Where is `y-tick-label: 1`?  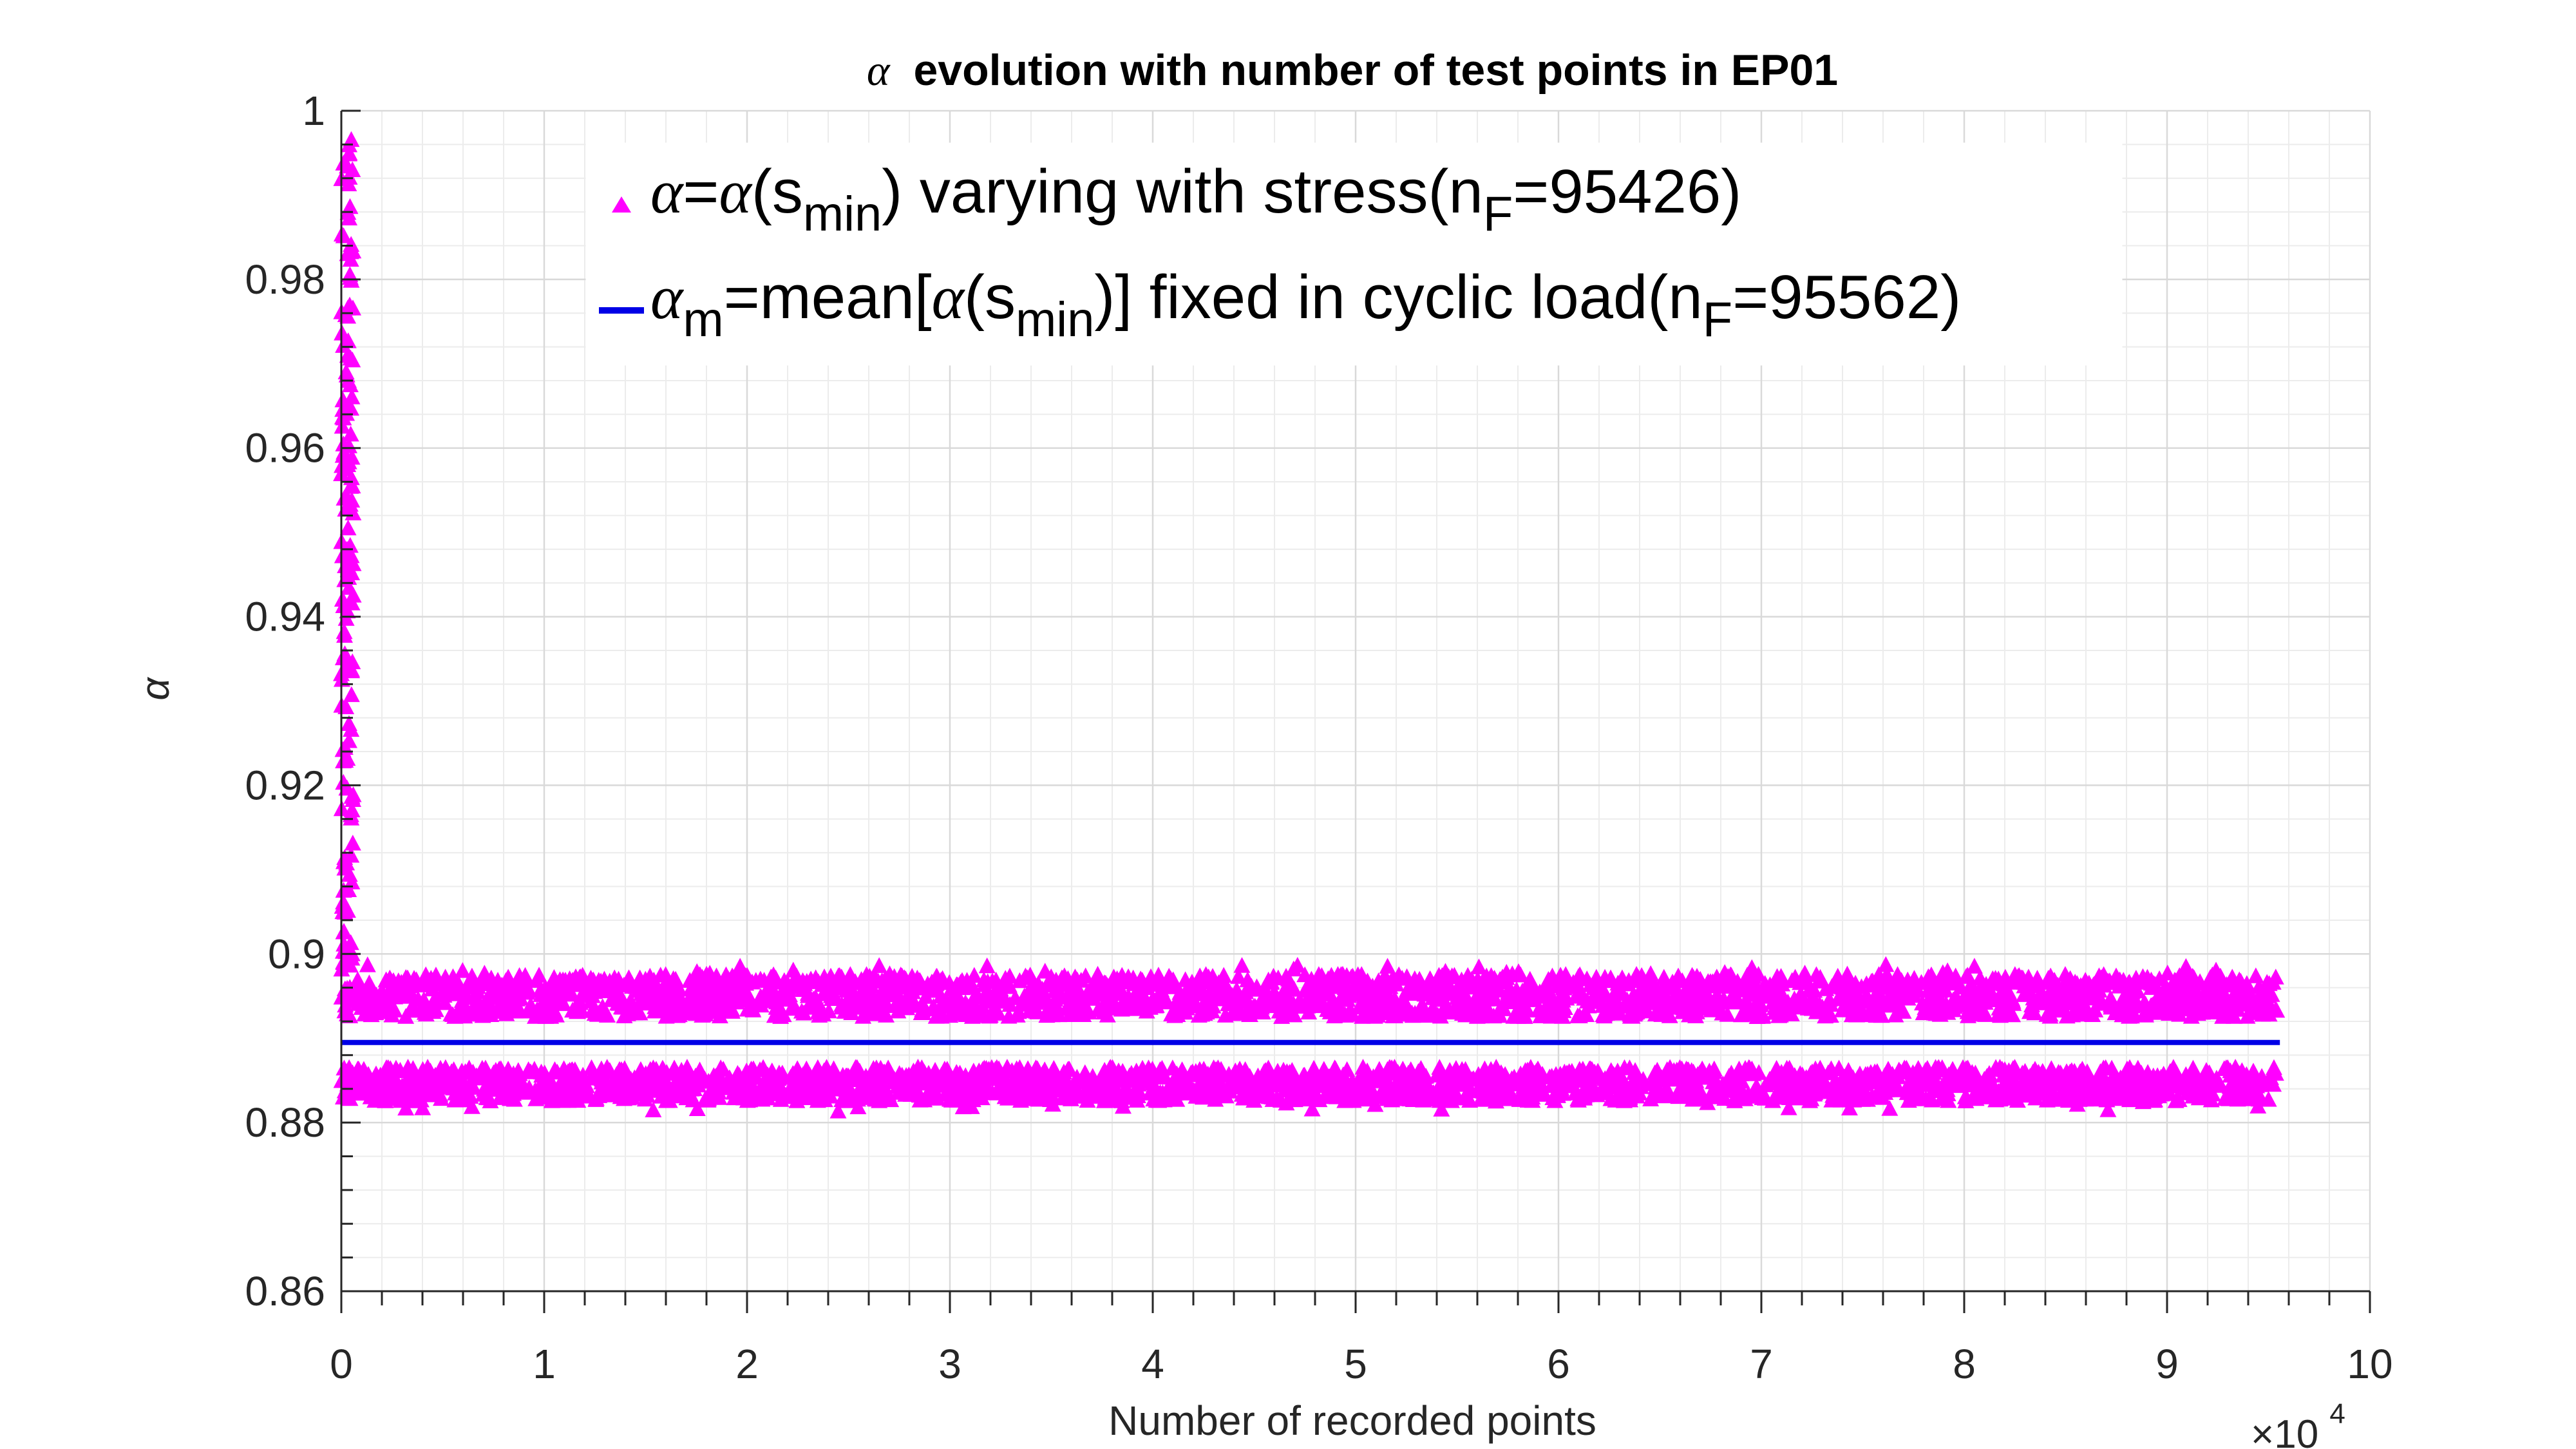
y-tick-label: 1 is located at coordinates (313, 111).